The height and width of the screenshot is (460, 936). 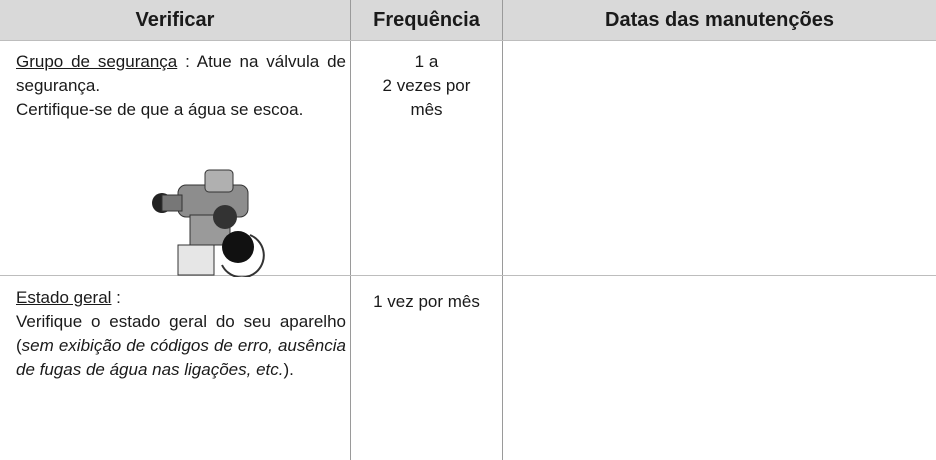 What do you see at coordinates (426, 109) in the screenshot?
I see `frequency: mês` at bounding box center [426, 109].